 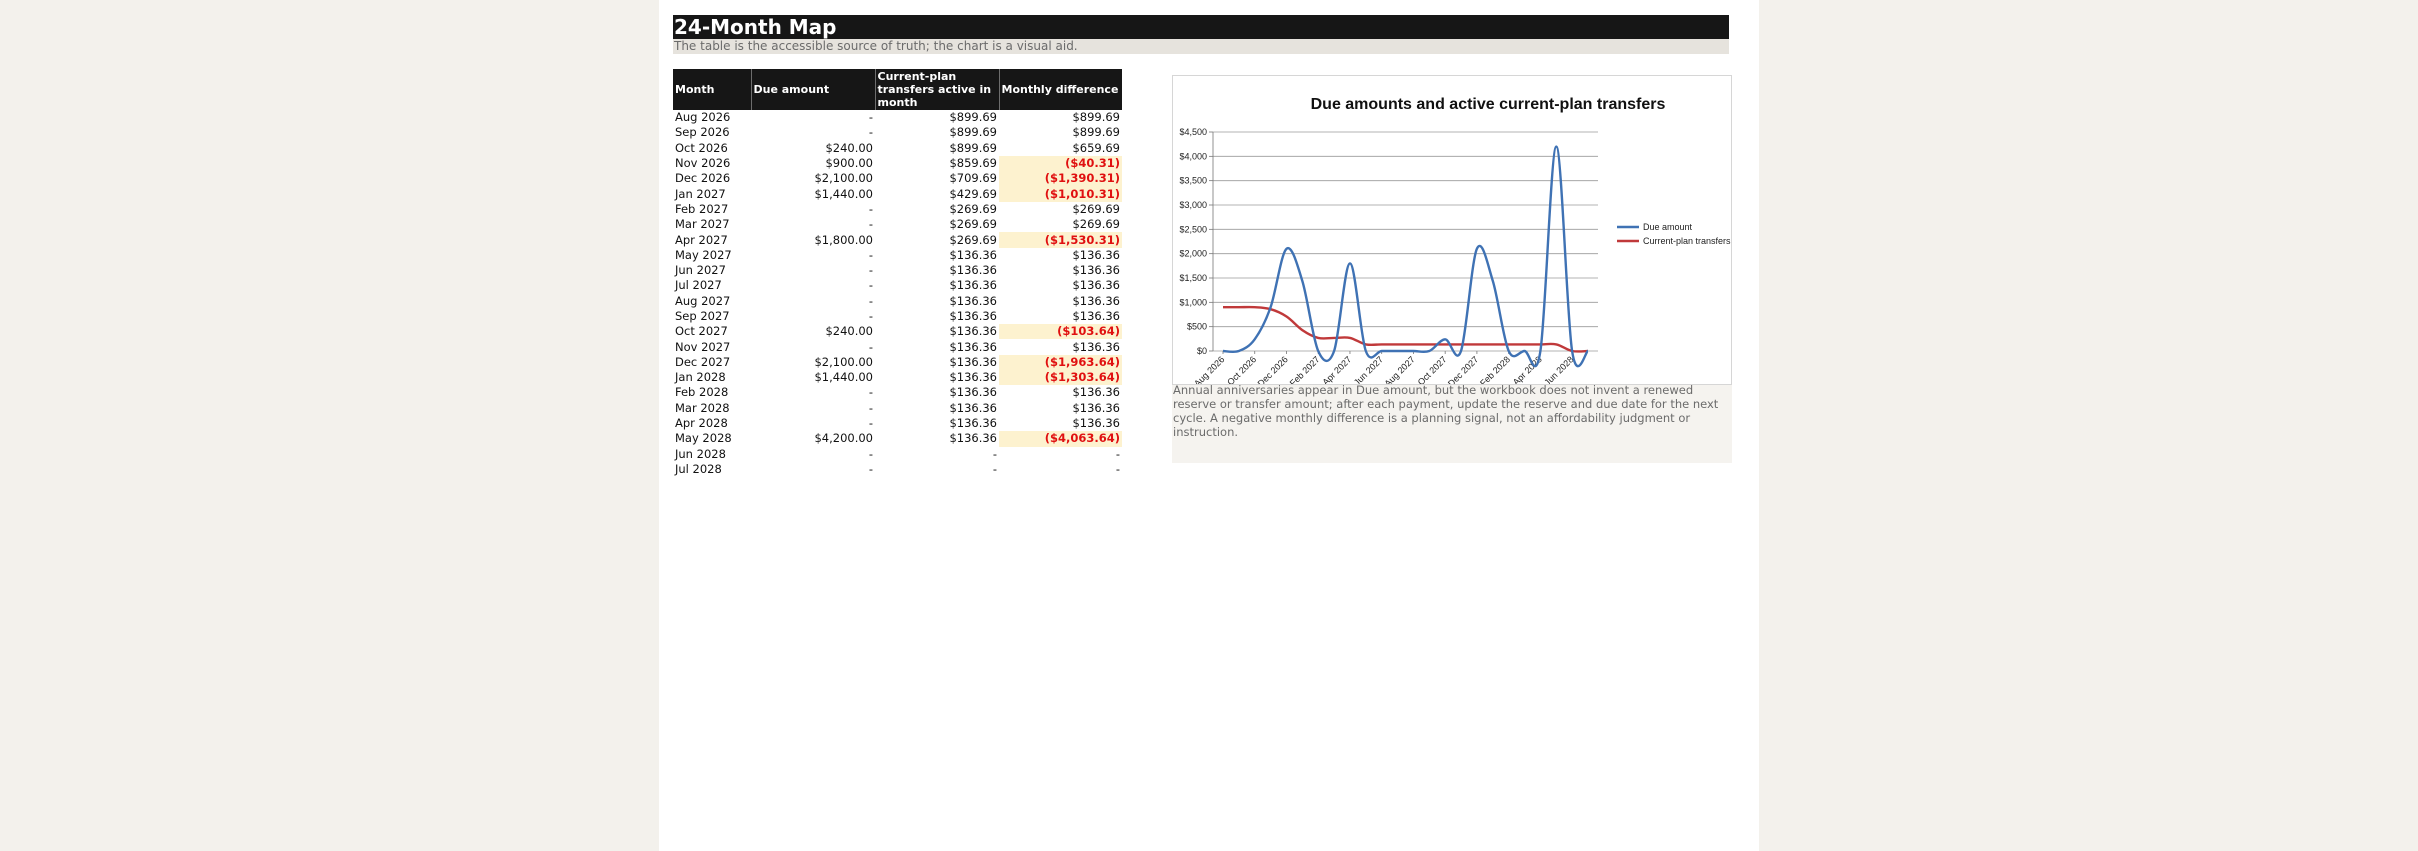 What do you see at coordinates (973, 163) in the screenshot?
I see `cell-transfers: $859.69` at bounding box center [973, 163].